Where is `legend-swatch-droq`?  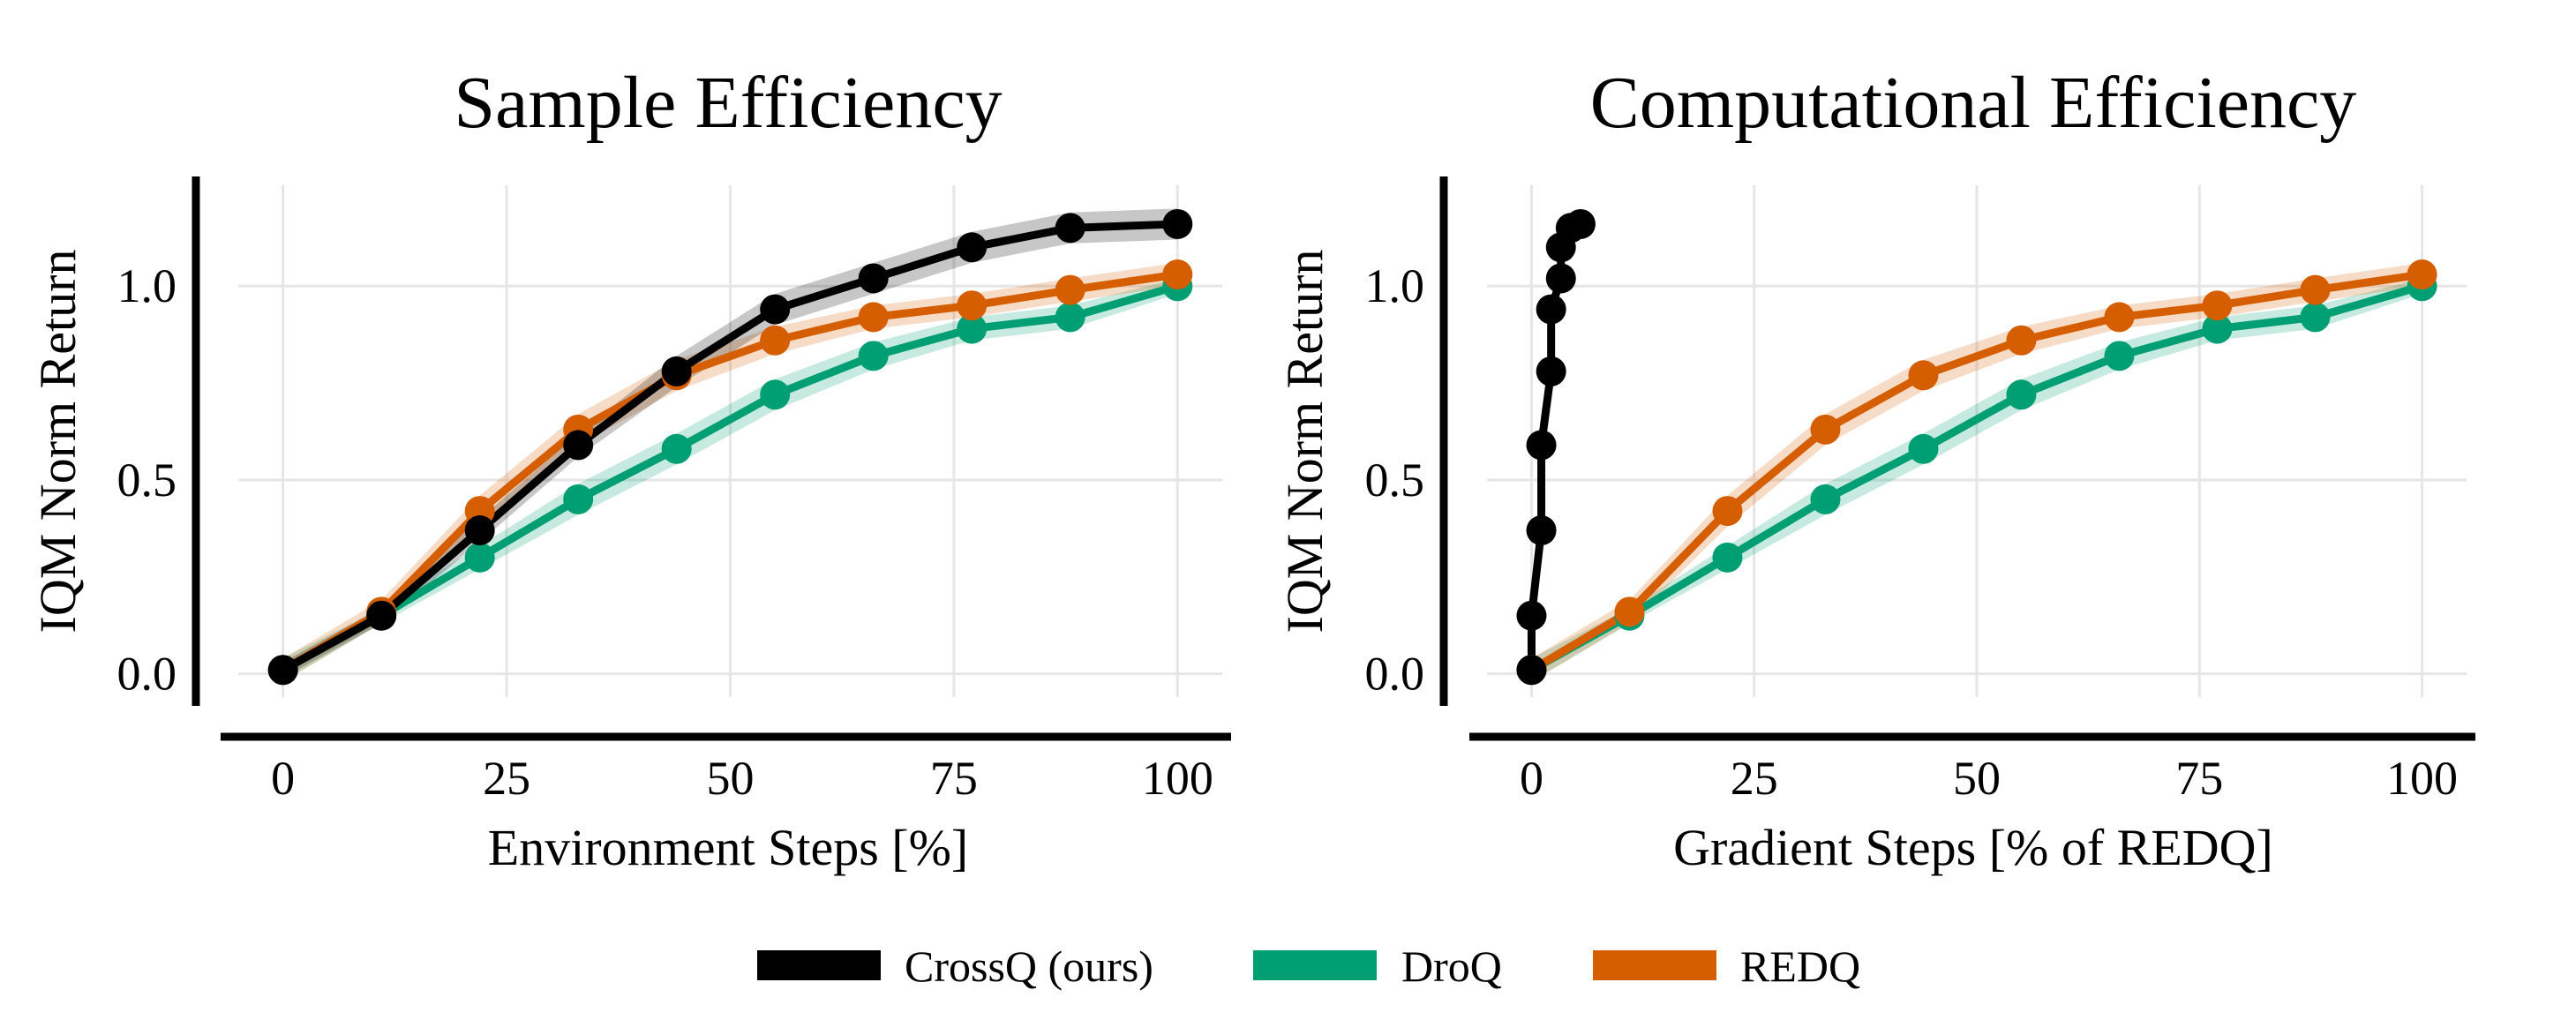
legend-swatch-droq is located at coordinates (1315, 965).